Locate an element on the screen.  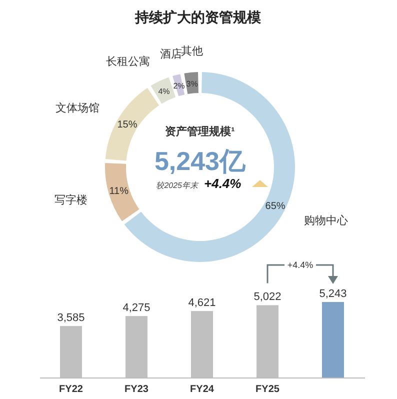
data-label: 15% is located at coordinates (127, 124).